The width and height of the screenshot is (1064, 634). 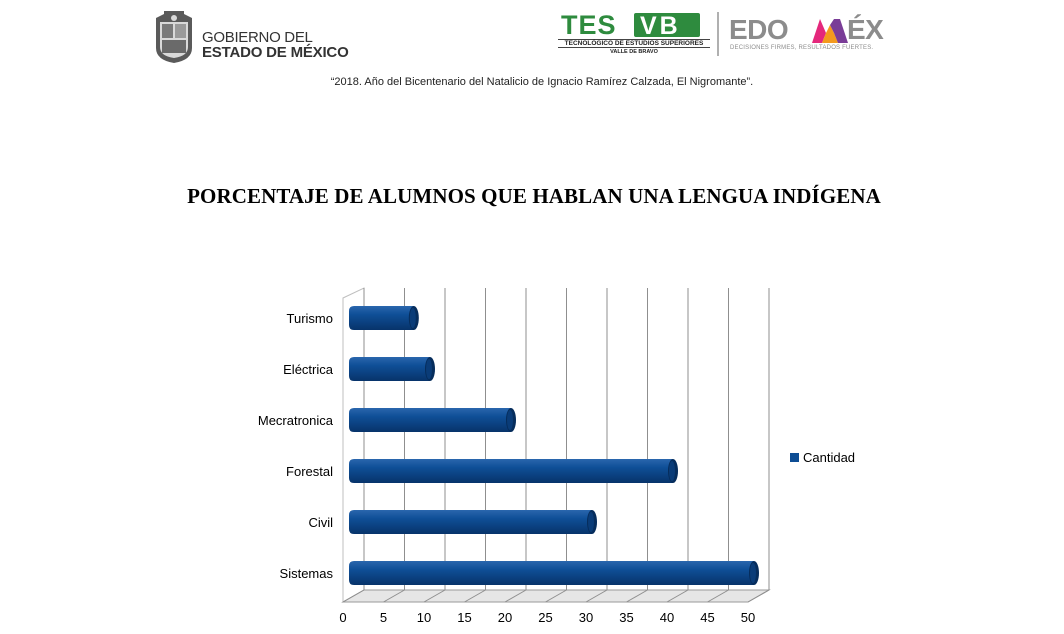 What do you see at coordinates (545, 617) in the screenshot?
I see `x-tick-label: 25` at bounding box center [545, 617].